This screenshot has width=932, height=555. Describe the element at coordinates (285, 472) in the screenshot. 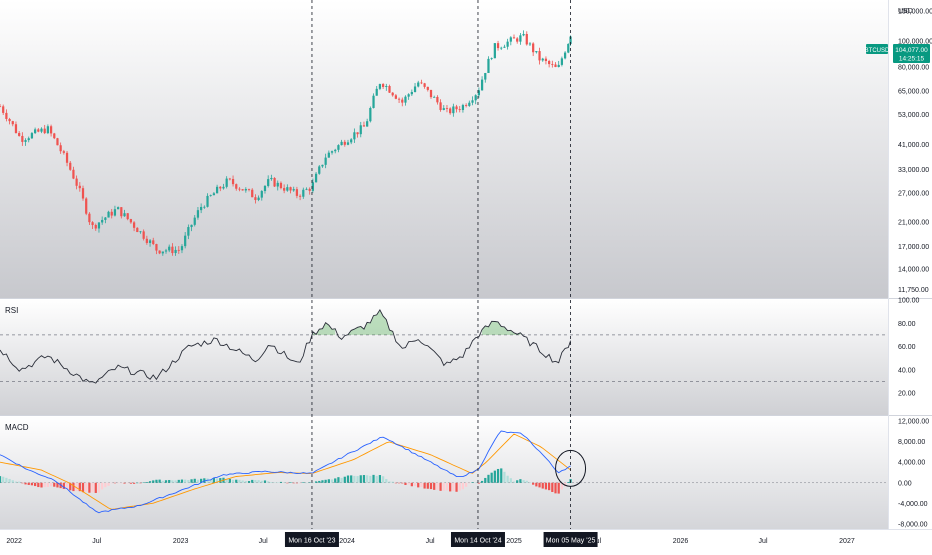

I see `macd-line` at that location.